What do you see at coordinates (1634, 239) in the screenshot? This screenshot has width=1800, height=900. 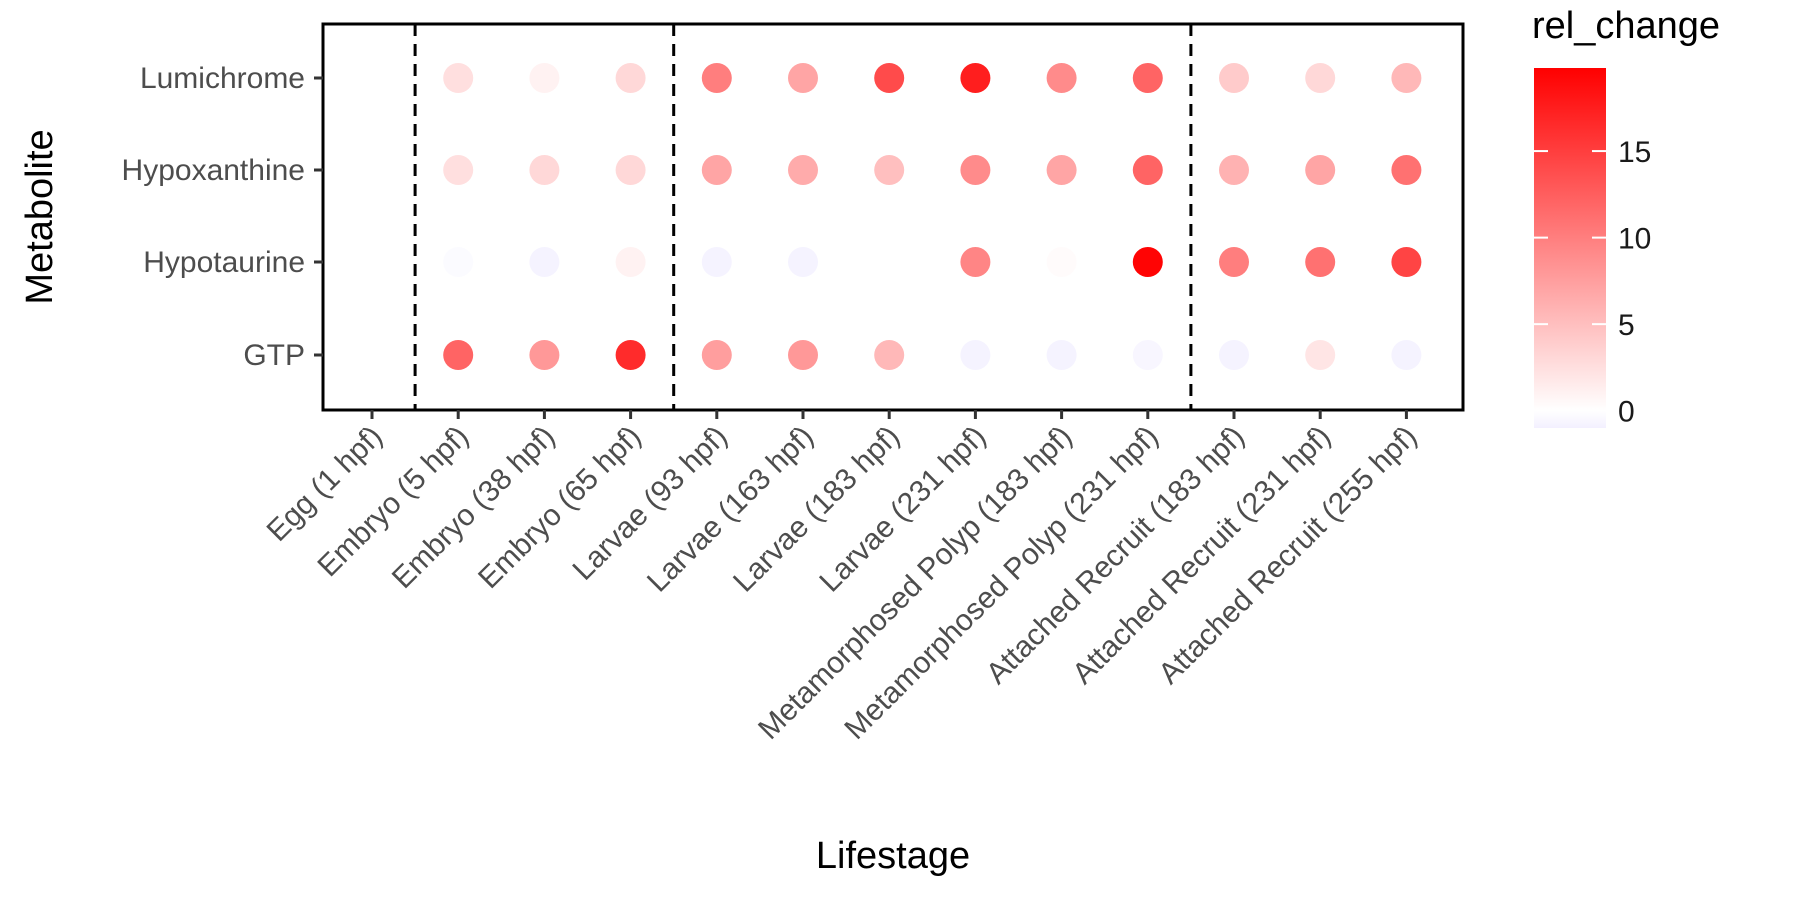 I see `legend-tick-label: 10` at bounding box center [1634, 239].